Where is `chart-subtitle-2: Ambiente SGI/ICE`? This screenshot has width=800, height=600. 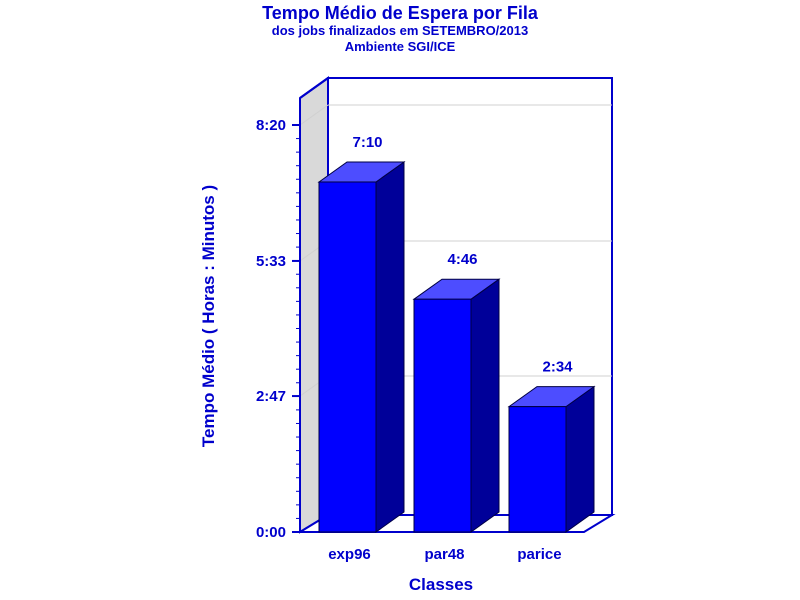
chart-subtitle-2: Ambiente SGI/ICE is located at coordinates (400, 46).